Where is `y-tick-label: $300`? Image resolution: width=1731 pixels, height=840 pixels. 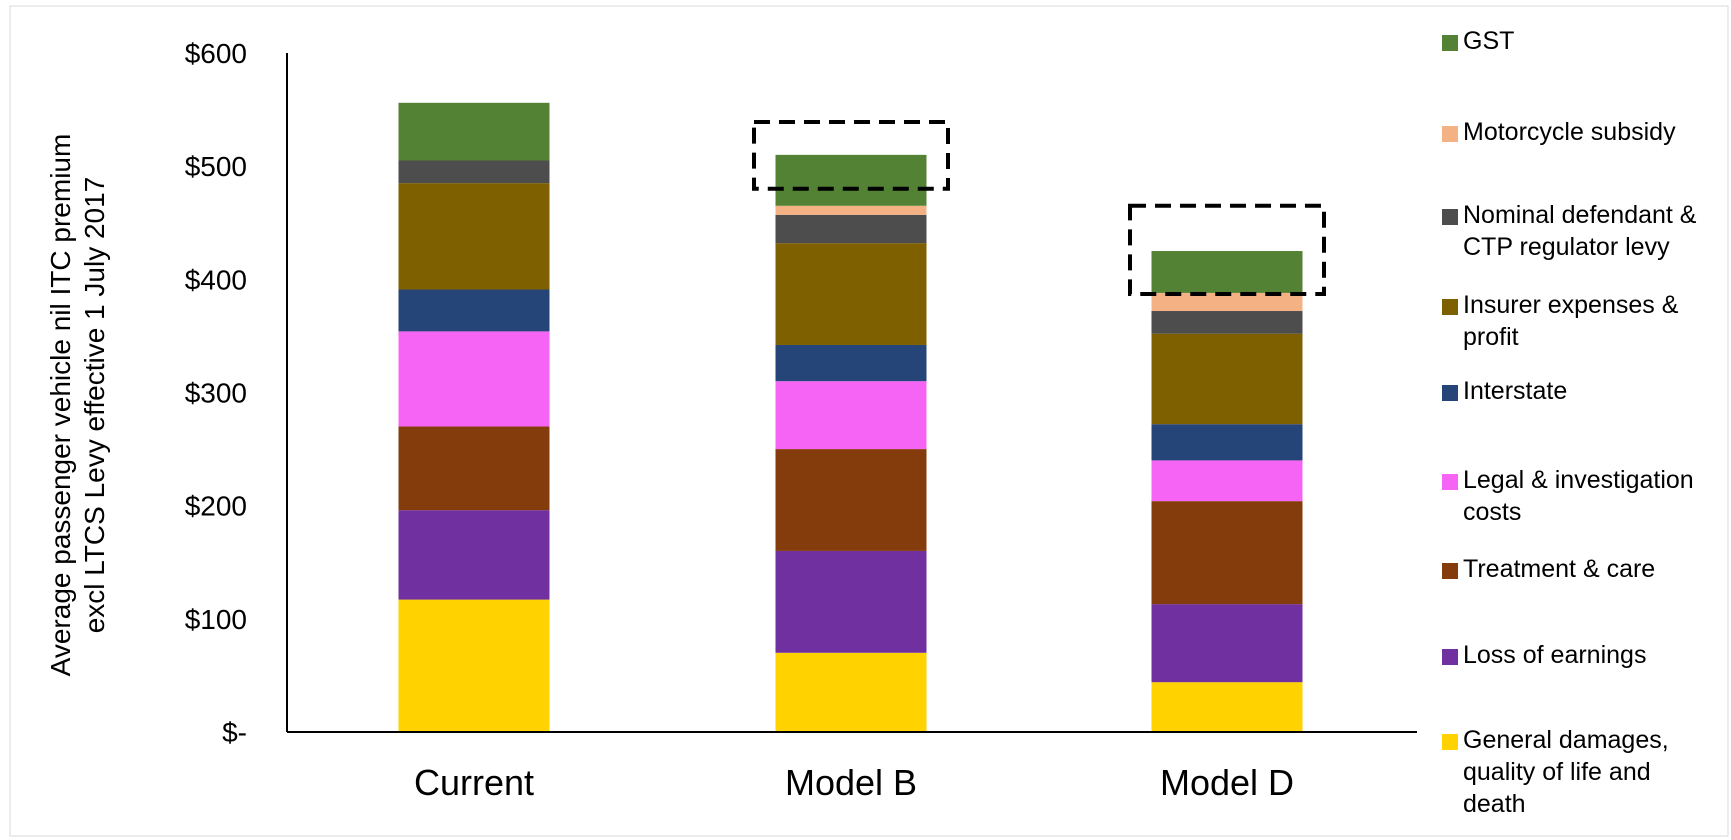 y-tick-label: $300 is located at coordinates (216, 393).